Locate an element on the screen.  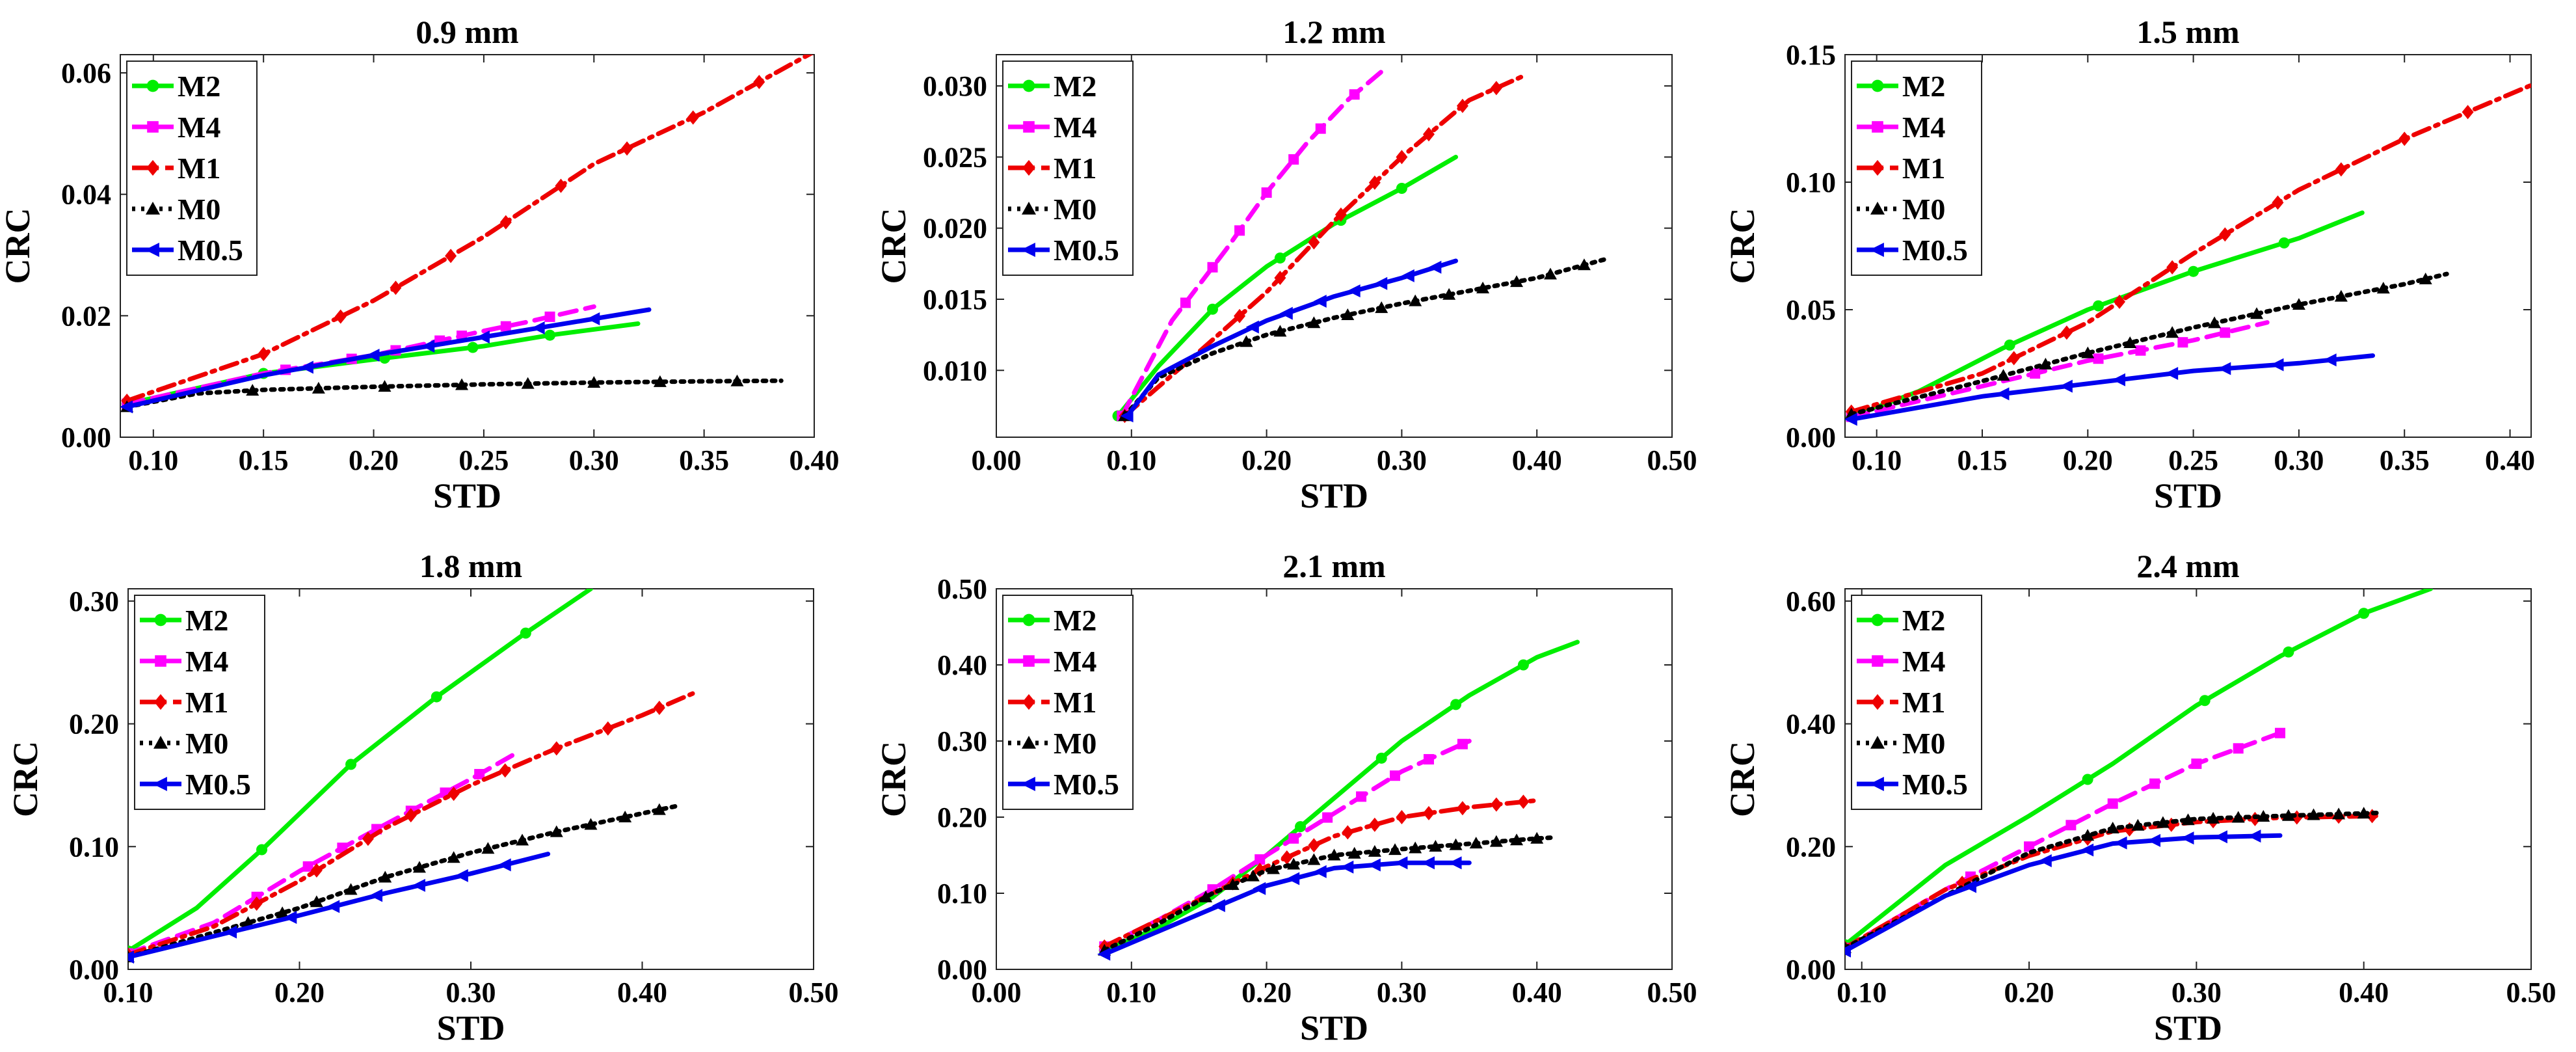
y-tick-label: 0.20 is located at coordinates (94, 724).